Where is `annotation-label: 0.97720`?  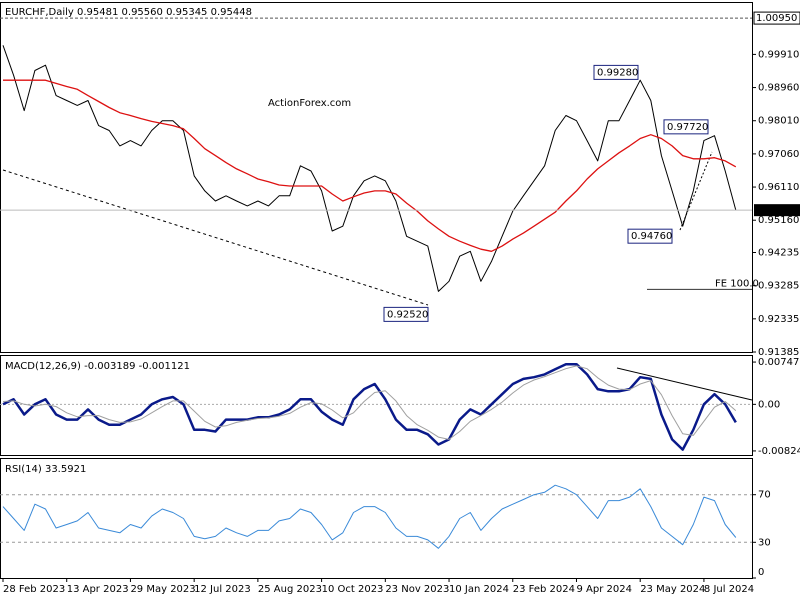
annotation-label: 0.97720 is located at coordinates (687, 127).